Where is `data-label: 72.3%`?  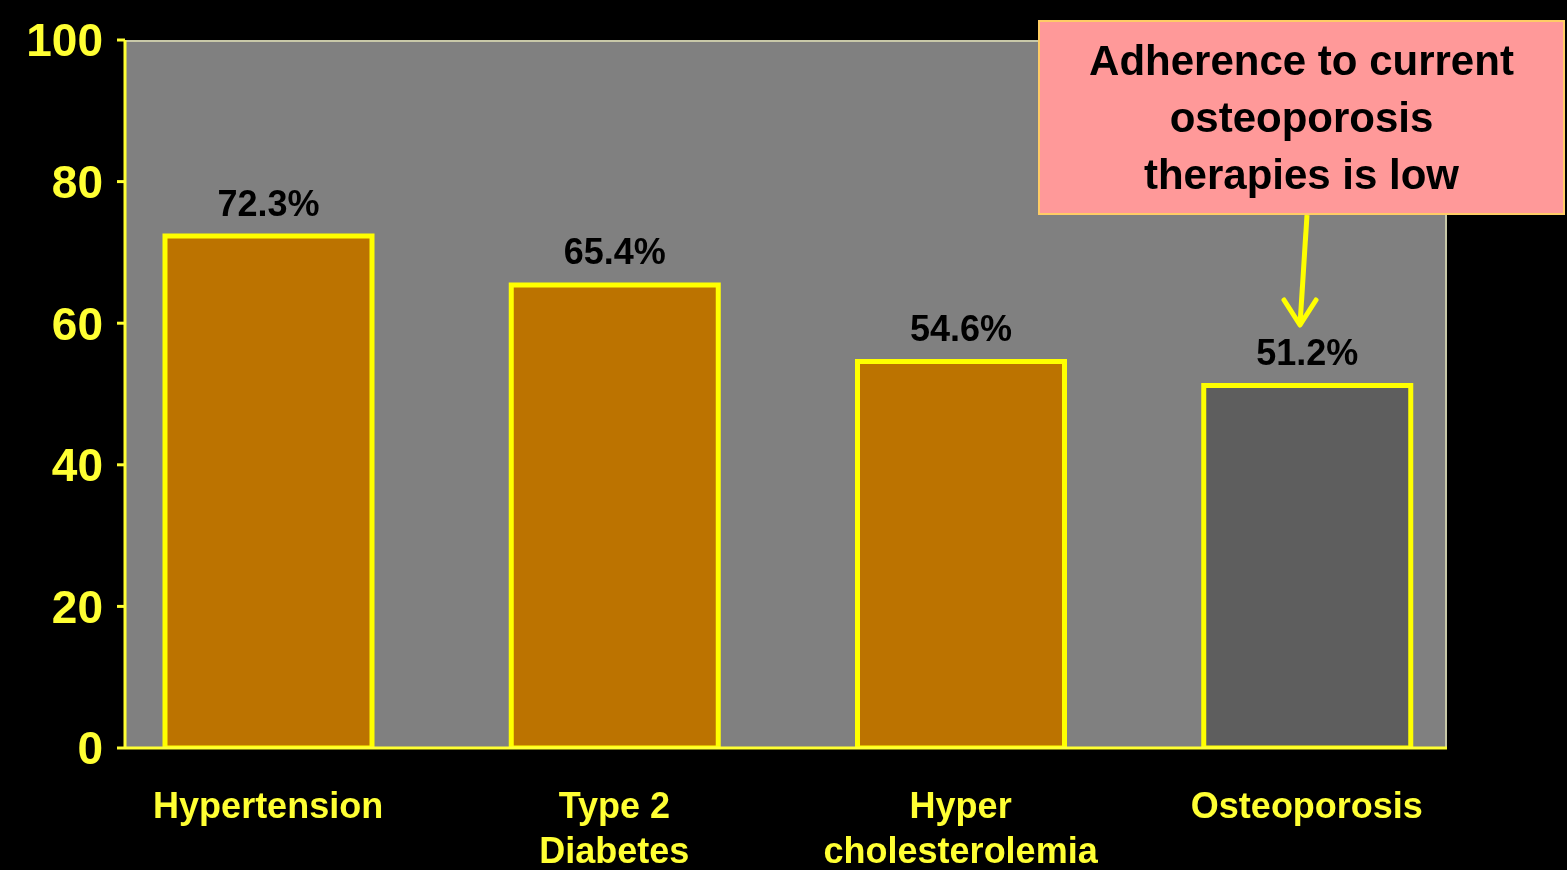
data-label: 72.3% is located at coordinates (268, 203).